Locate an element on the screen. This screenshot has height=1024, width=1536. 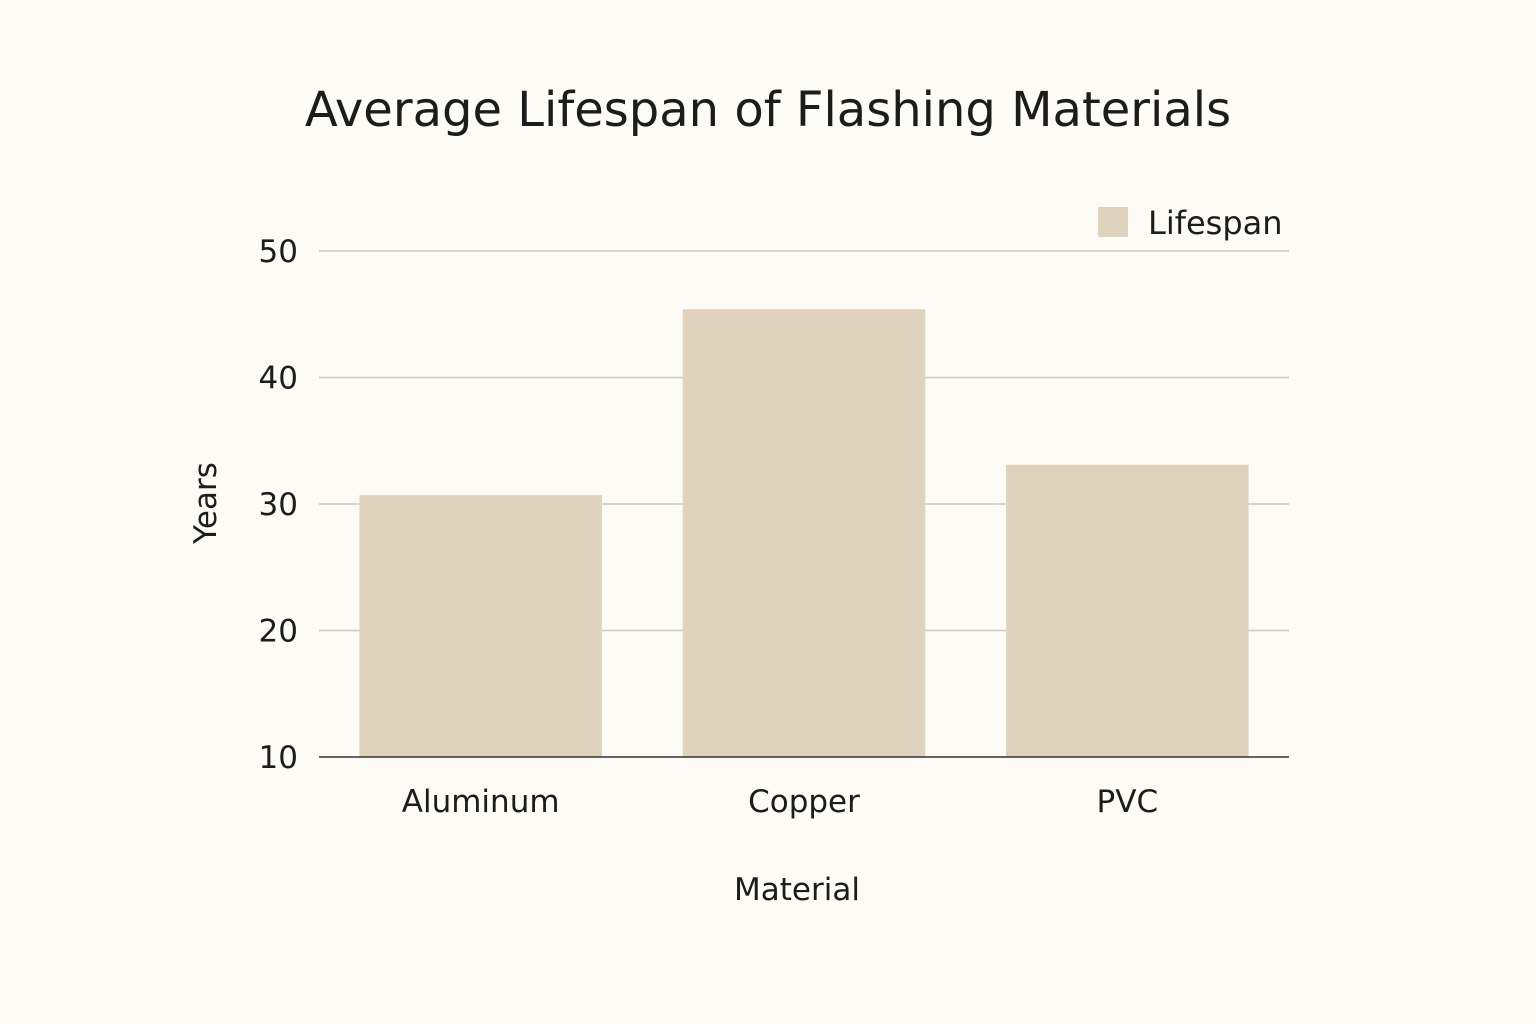
x-axis-title: Material is located at coordinates (797, 890).